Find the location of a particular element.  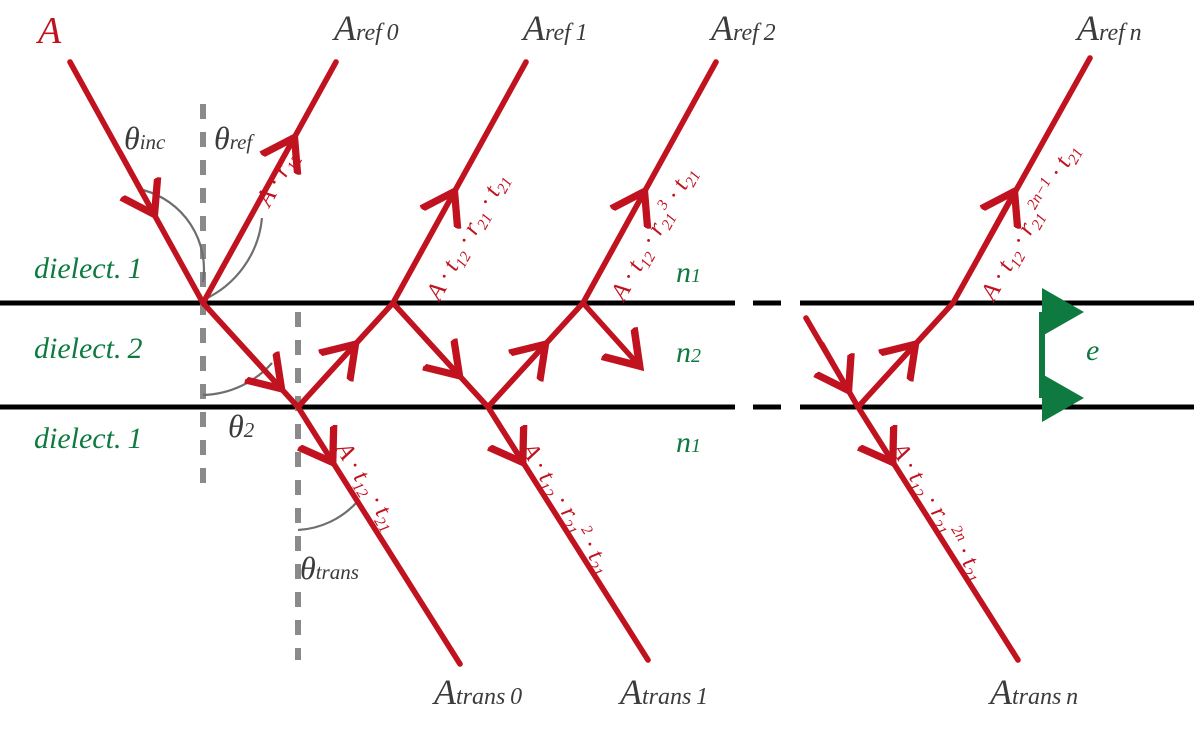

ray-incident-arrow is located at coordinates (134, 179).